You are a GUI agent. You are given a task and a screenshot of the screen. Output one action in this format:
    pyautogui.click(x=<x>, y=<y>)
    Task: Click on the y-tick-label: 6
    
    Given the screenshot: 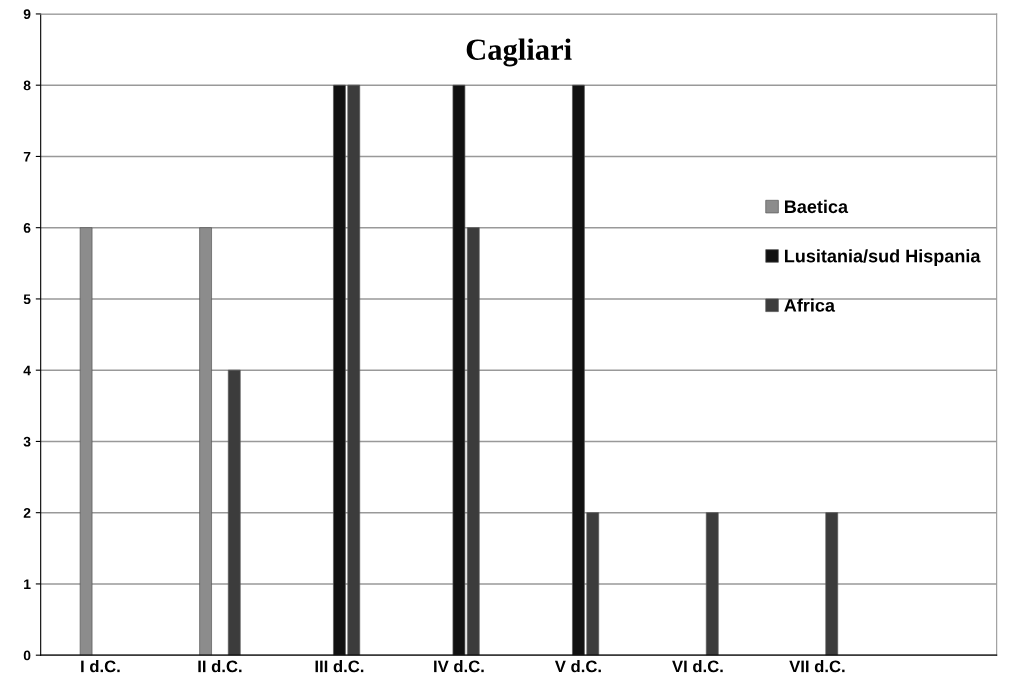 What is the action you would take?
    pyautogui.click(x=27, y=228)
    